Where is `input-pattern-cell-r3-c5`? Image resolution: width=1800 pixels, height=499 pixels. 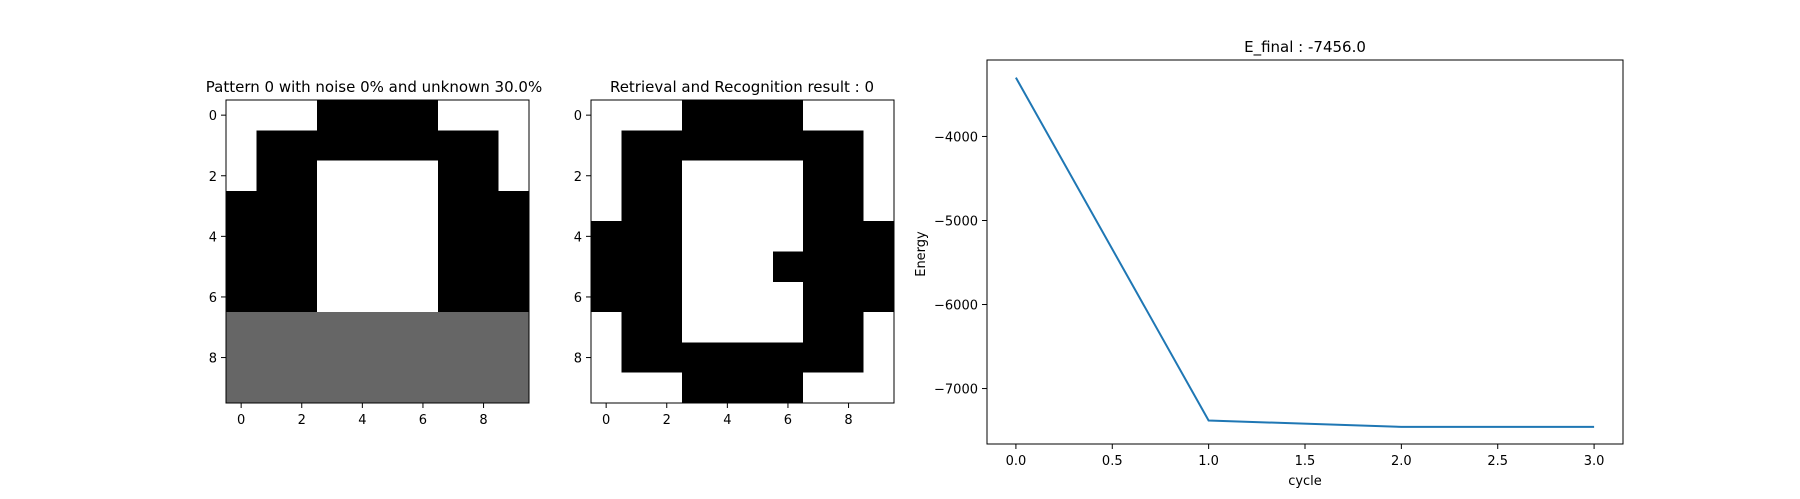
input-pattern-cell-r3-c5 is located at coordinates (393, 206).